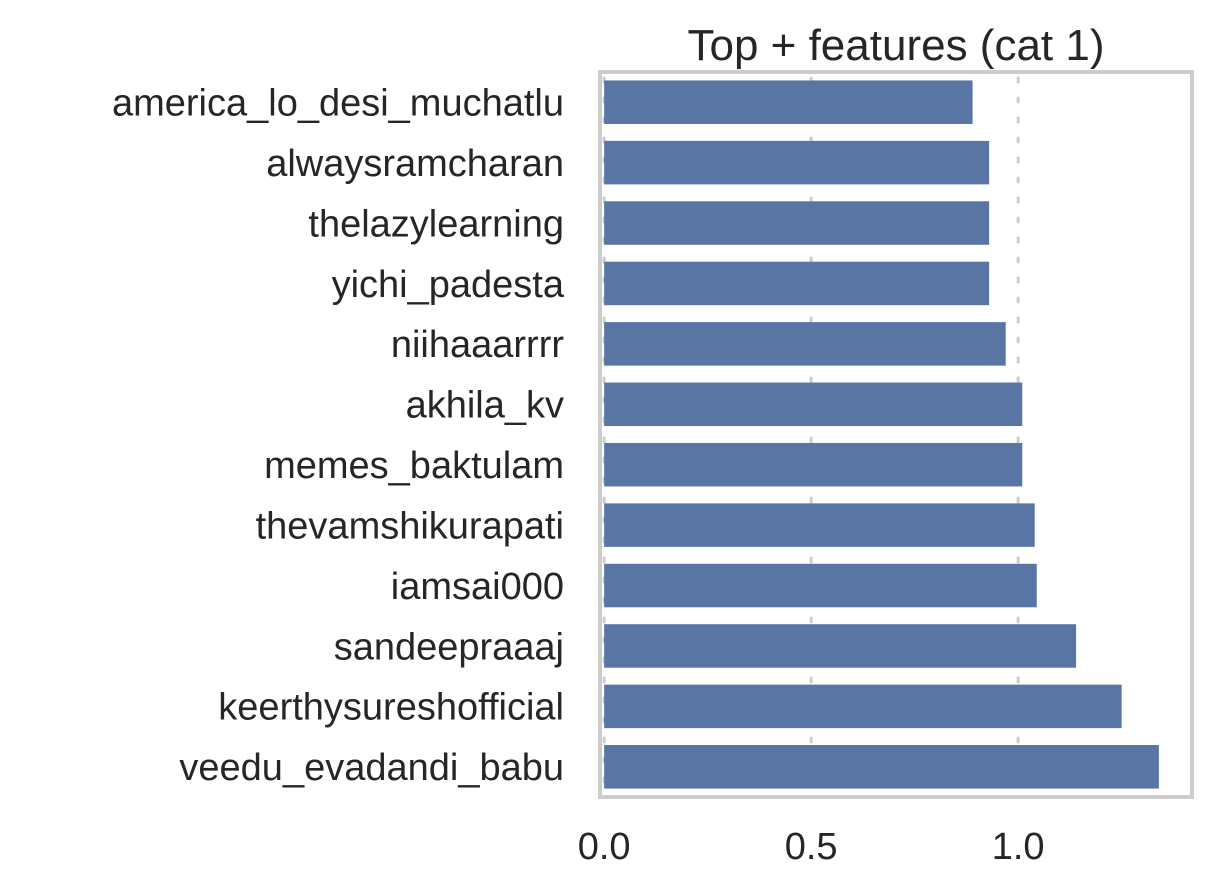  I want to click on bar-niihaaarrrr, so click(805, 344).